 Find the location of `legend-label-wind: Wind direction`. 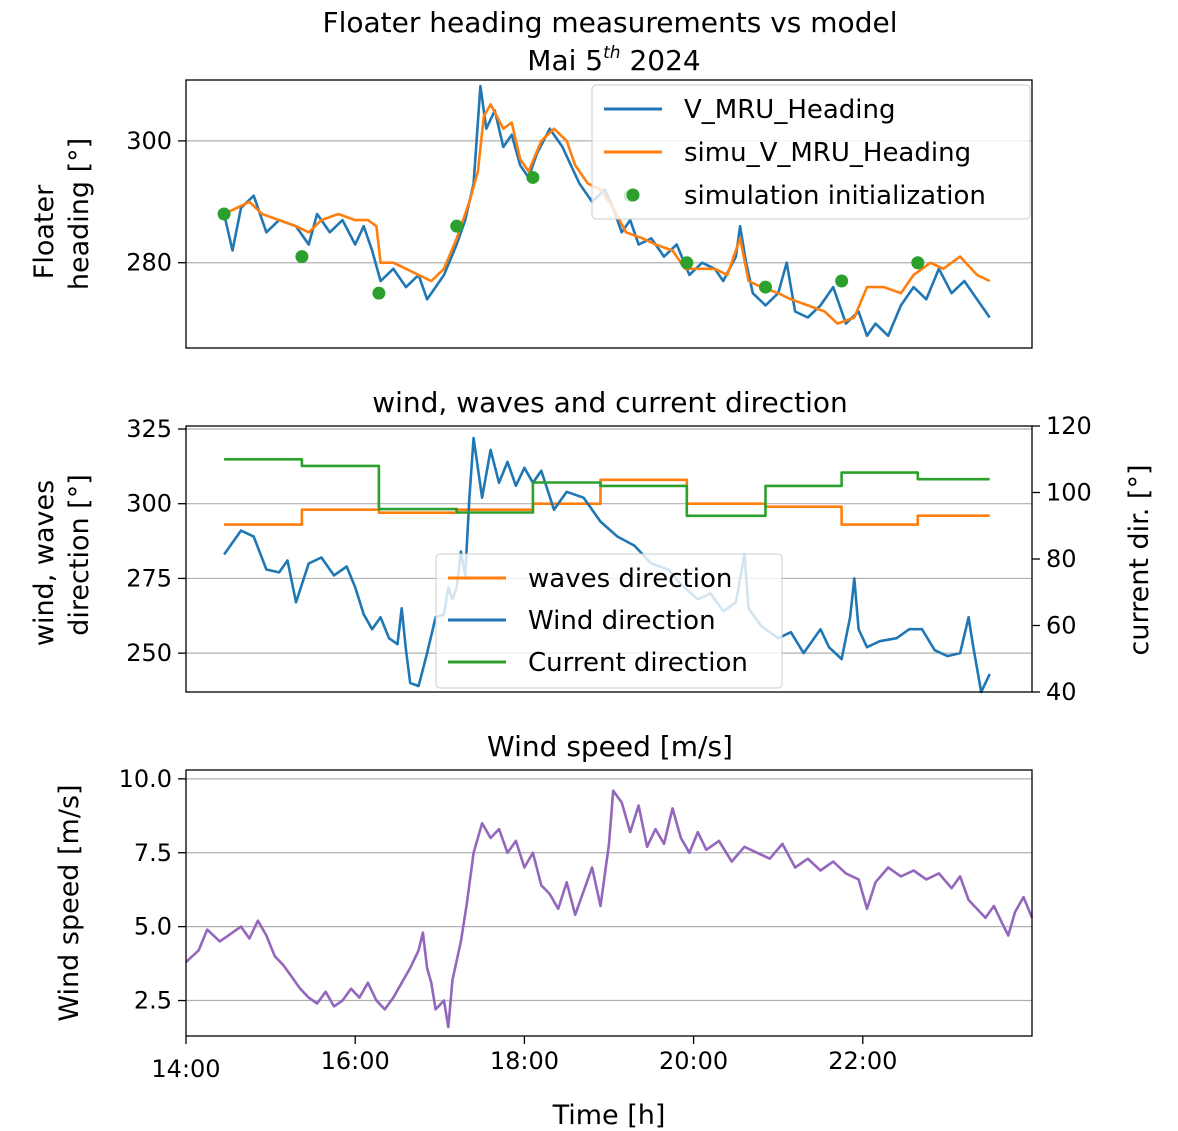

legend-label-wind: Wind direction is located at coordinates (622, 621).